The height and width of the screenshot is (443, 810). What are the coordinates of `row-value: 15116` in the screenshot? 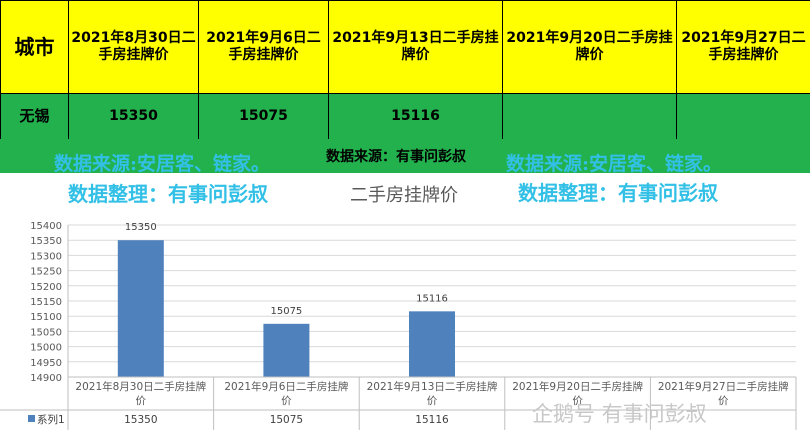 It's located at (415, 116).